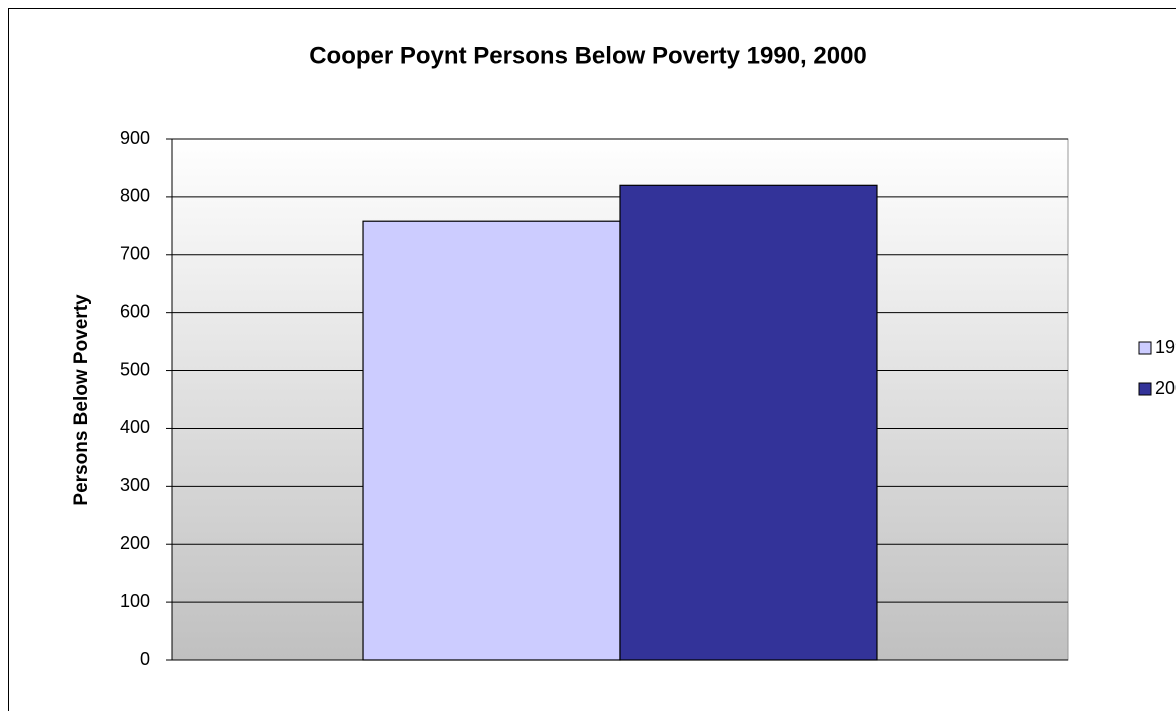 Image resolution: width=1176 pixels, height=711 pixels. I want to click on y-tick-label: 900, so click(135, 138).